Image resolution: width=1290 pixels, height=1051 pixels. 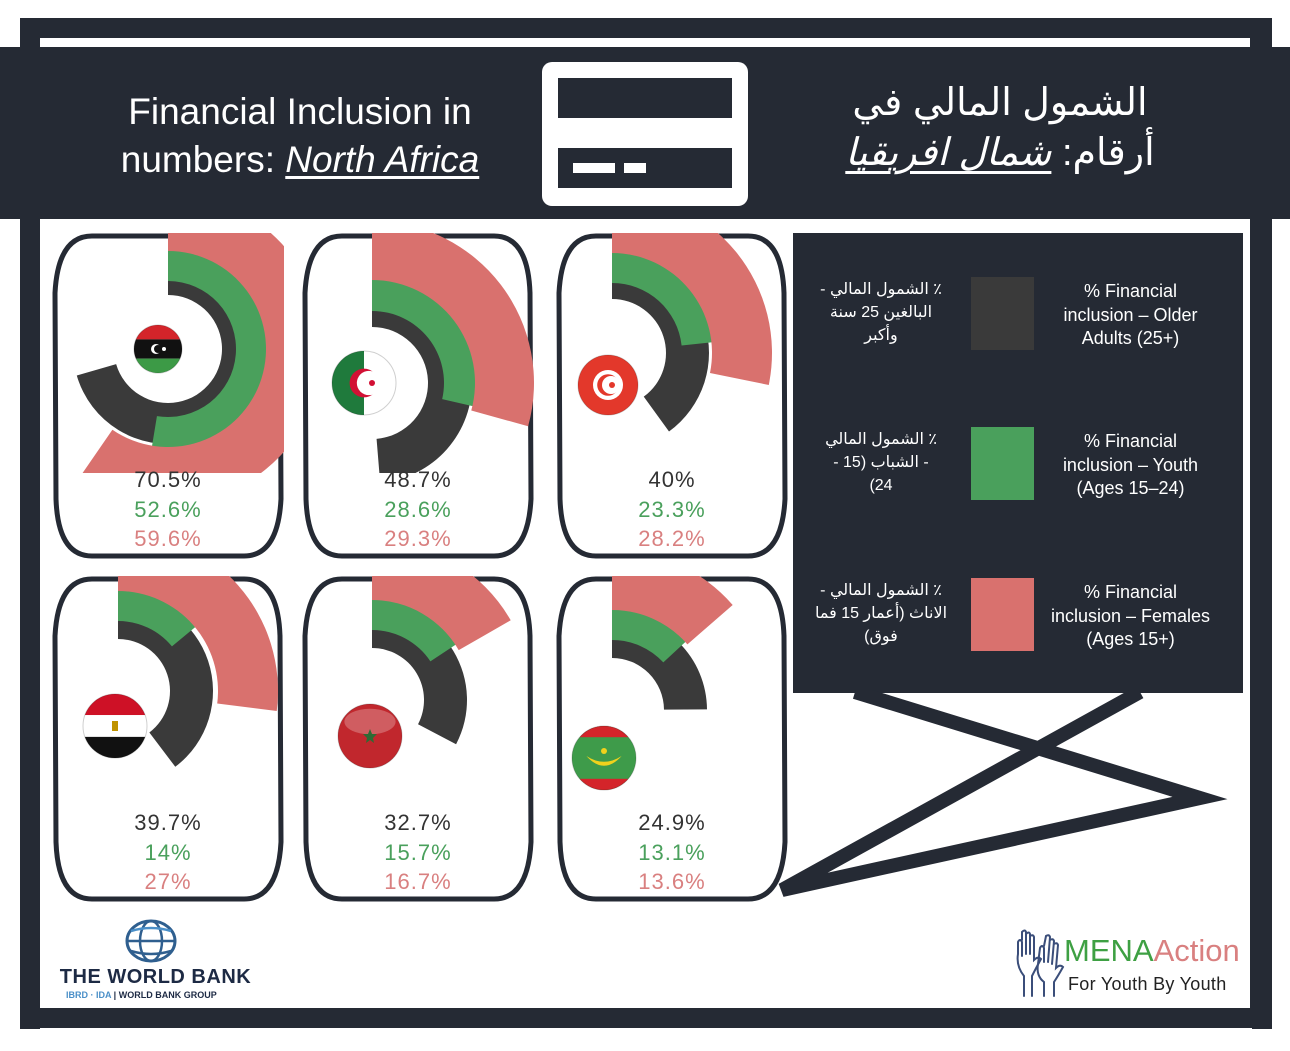 I want to click on world-bank-title: THE WORLD BANK, so click(x=155, y=977).